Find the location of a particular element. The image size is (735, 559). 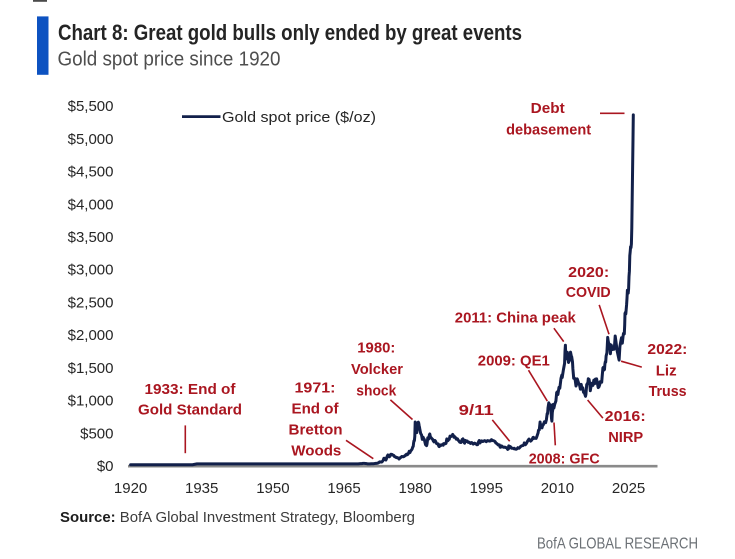

svg-text: 1995 is located at coordinates (486, 488).